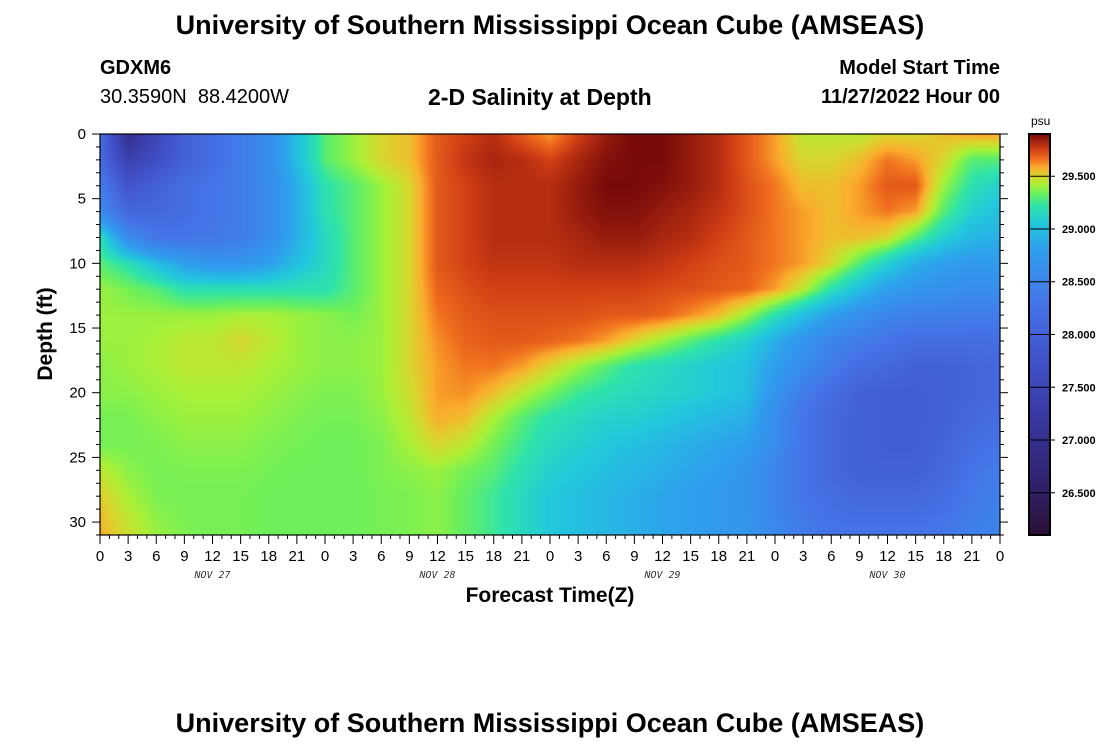  I want to click on x-axis-label: Forecast Time(Z), so click(550, 595).